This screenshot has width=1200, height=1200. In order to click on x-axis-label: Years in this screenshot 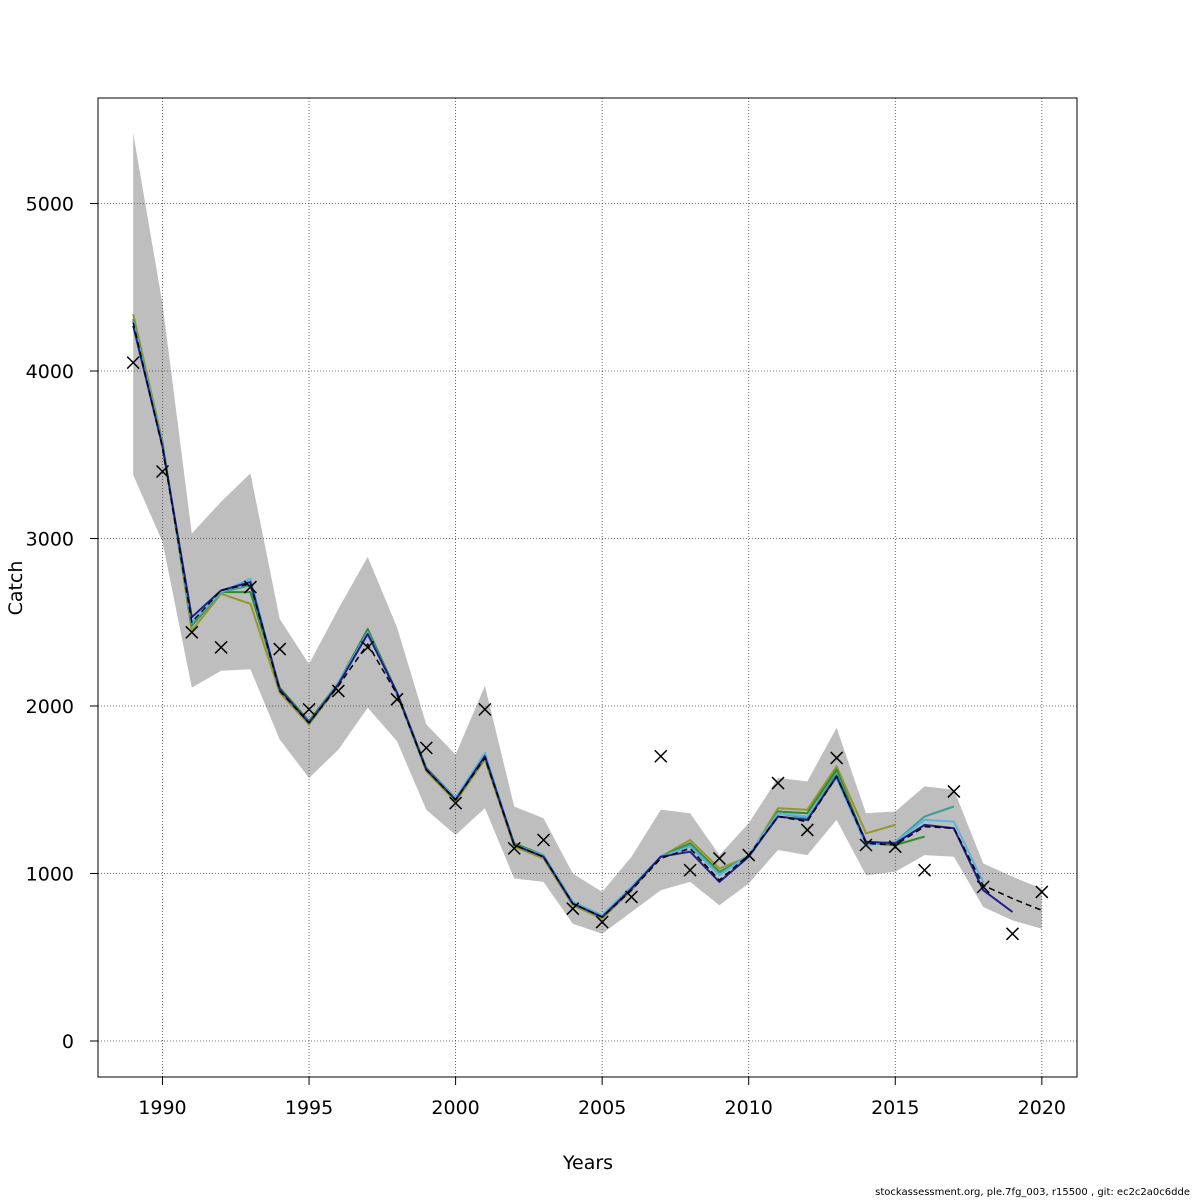, I will do `click(587, 1163)`.